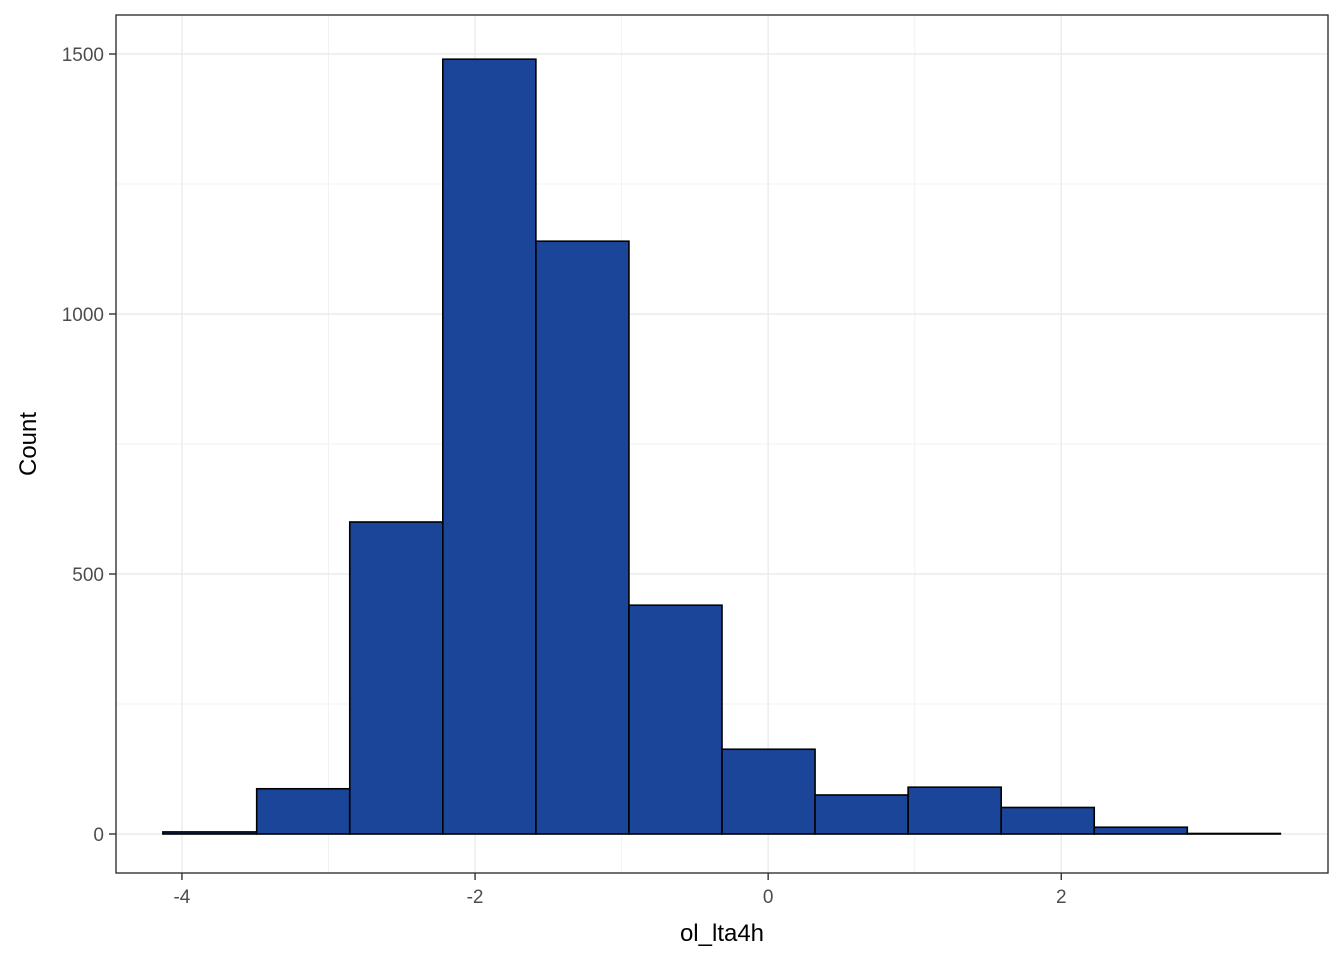 This screenshot has width=1344, height=960. Describe the element at coordinates (88, 575) in the screenshot. I see `y-tick-label: 500` at that location.